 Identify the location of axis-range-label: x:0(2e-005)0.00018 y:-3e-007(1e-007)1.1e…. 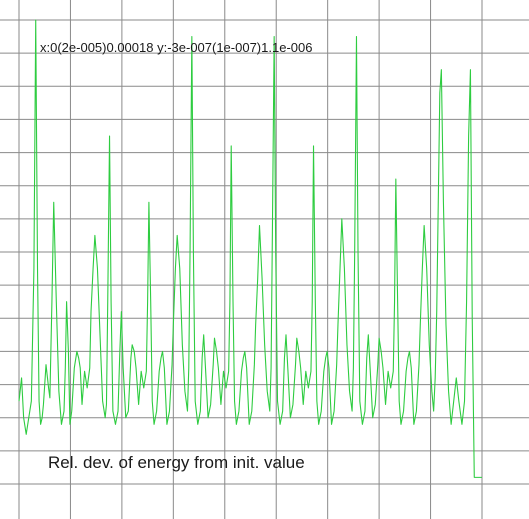
(176, 47).